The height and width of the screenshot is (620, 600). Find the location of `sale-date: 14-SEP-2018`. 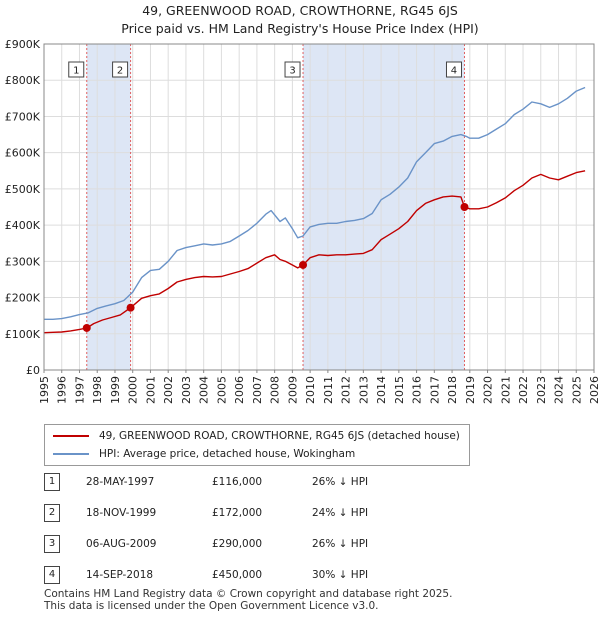

sale-date: 14-SEP-2018 is located at coordinates (120, 575).